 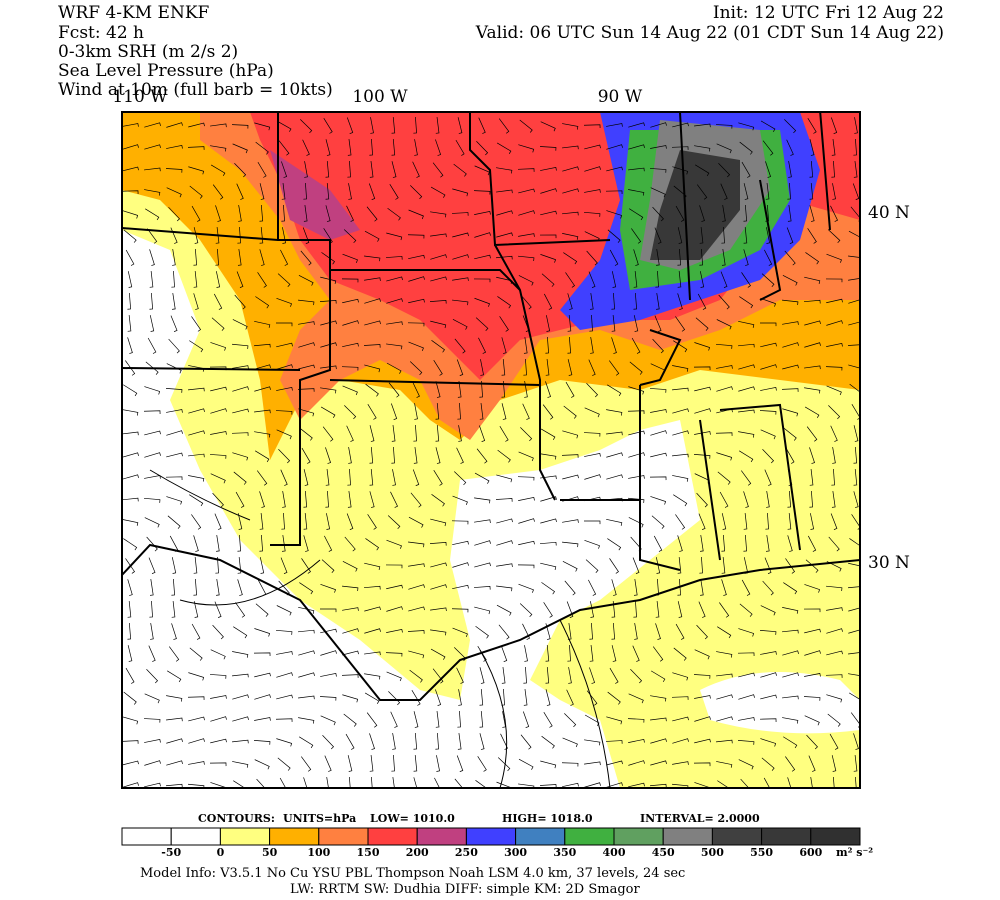 What do you see at coordinates (491, 622) in the screenshot?
I see `coastline` at bounding box center [491, 622].